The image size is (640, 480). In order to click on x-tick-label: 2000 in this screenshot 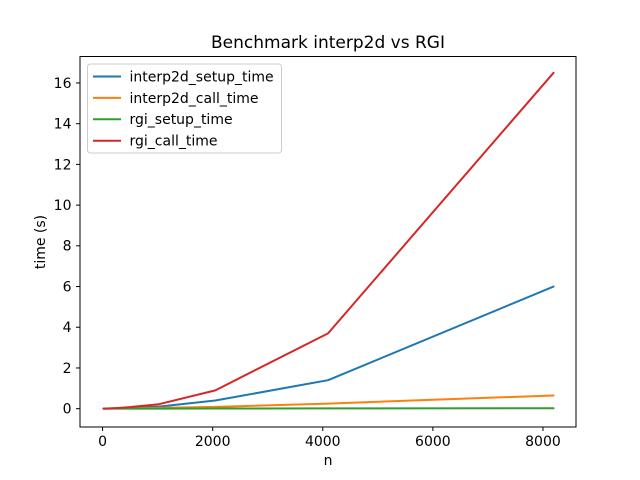, I will do `click(213, 442)`.